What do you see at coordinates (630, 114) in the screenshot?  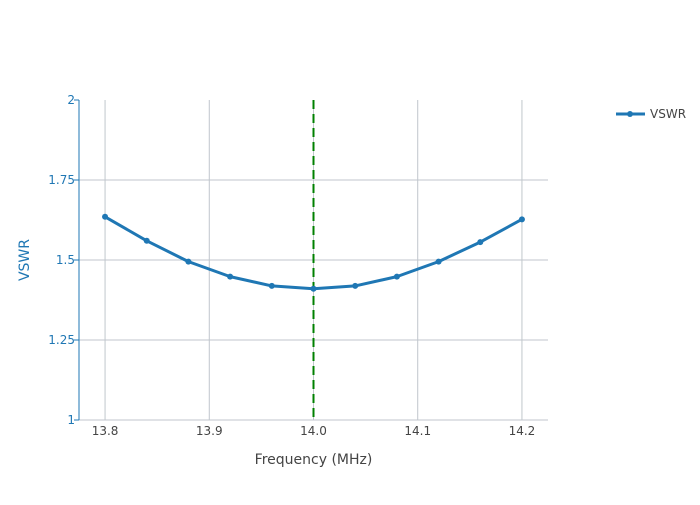 I see `legend-marker-vswr` at bounding box center [630, 114].